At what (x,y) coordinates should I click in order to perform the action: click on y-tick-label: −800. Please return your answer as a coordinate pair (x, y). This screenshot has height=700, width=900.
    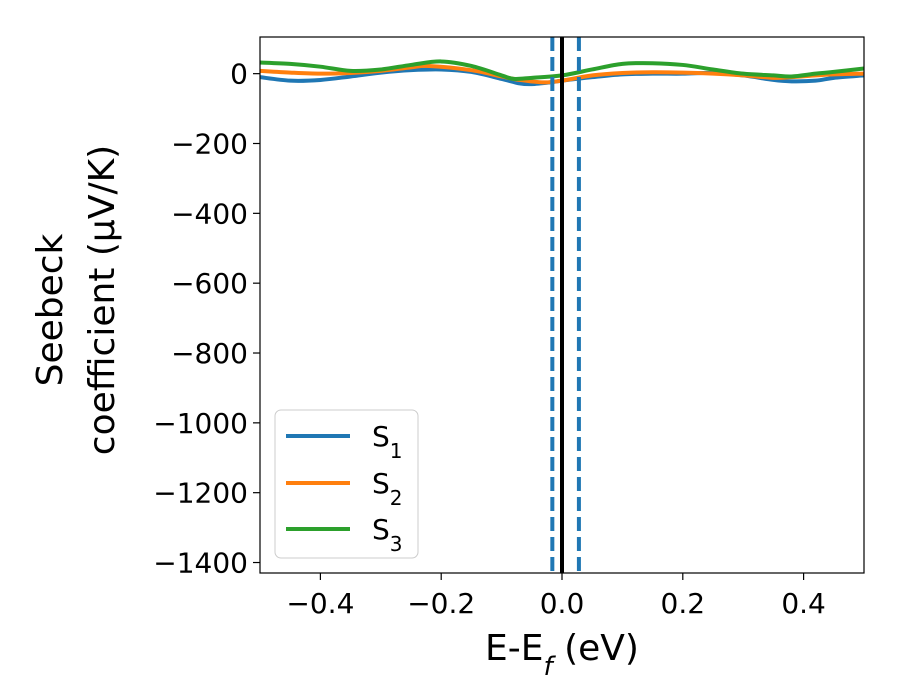
    Looking at the image, I should click on (209, 353).